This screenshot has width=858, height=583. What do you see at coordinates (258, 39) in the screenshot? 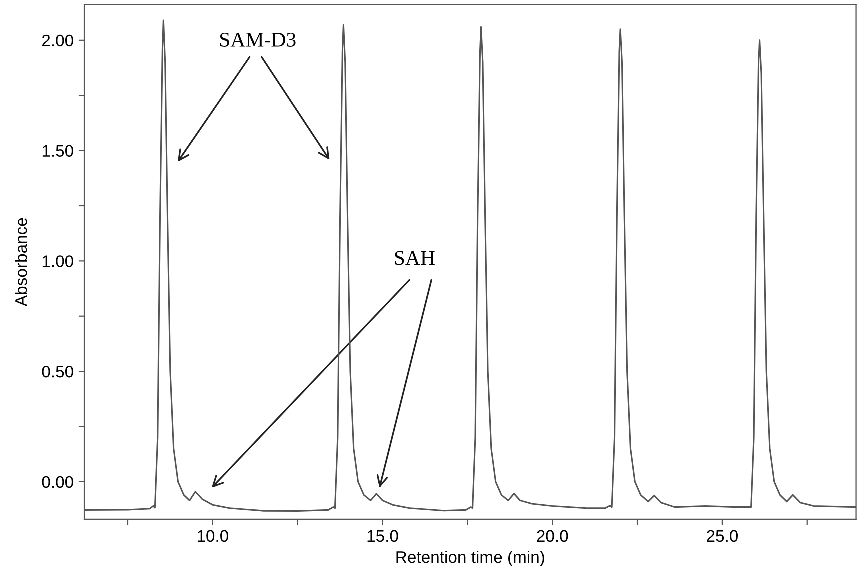
I see `annotation: SAM-D3` at bounding box center [258, 39].